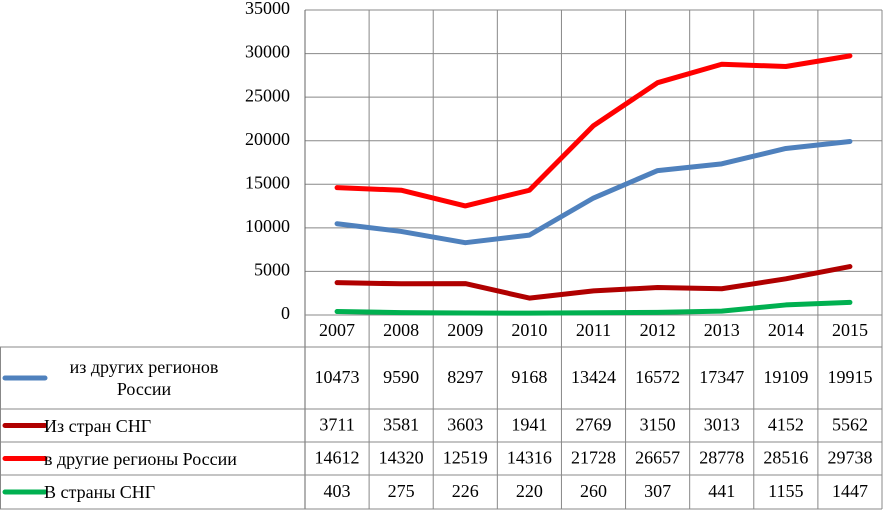  What do you see at coordinates (337, 330) in the screenshot?
I see `x-tick-label: 2007` at bounding box center [337, 330].